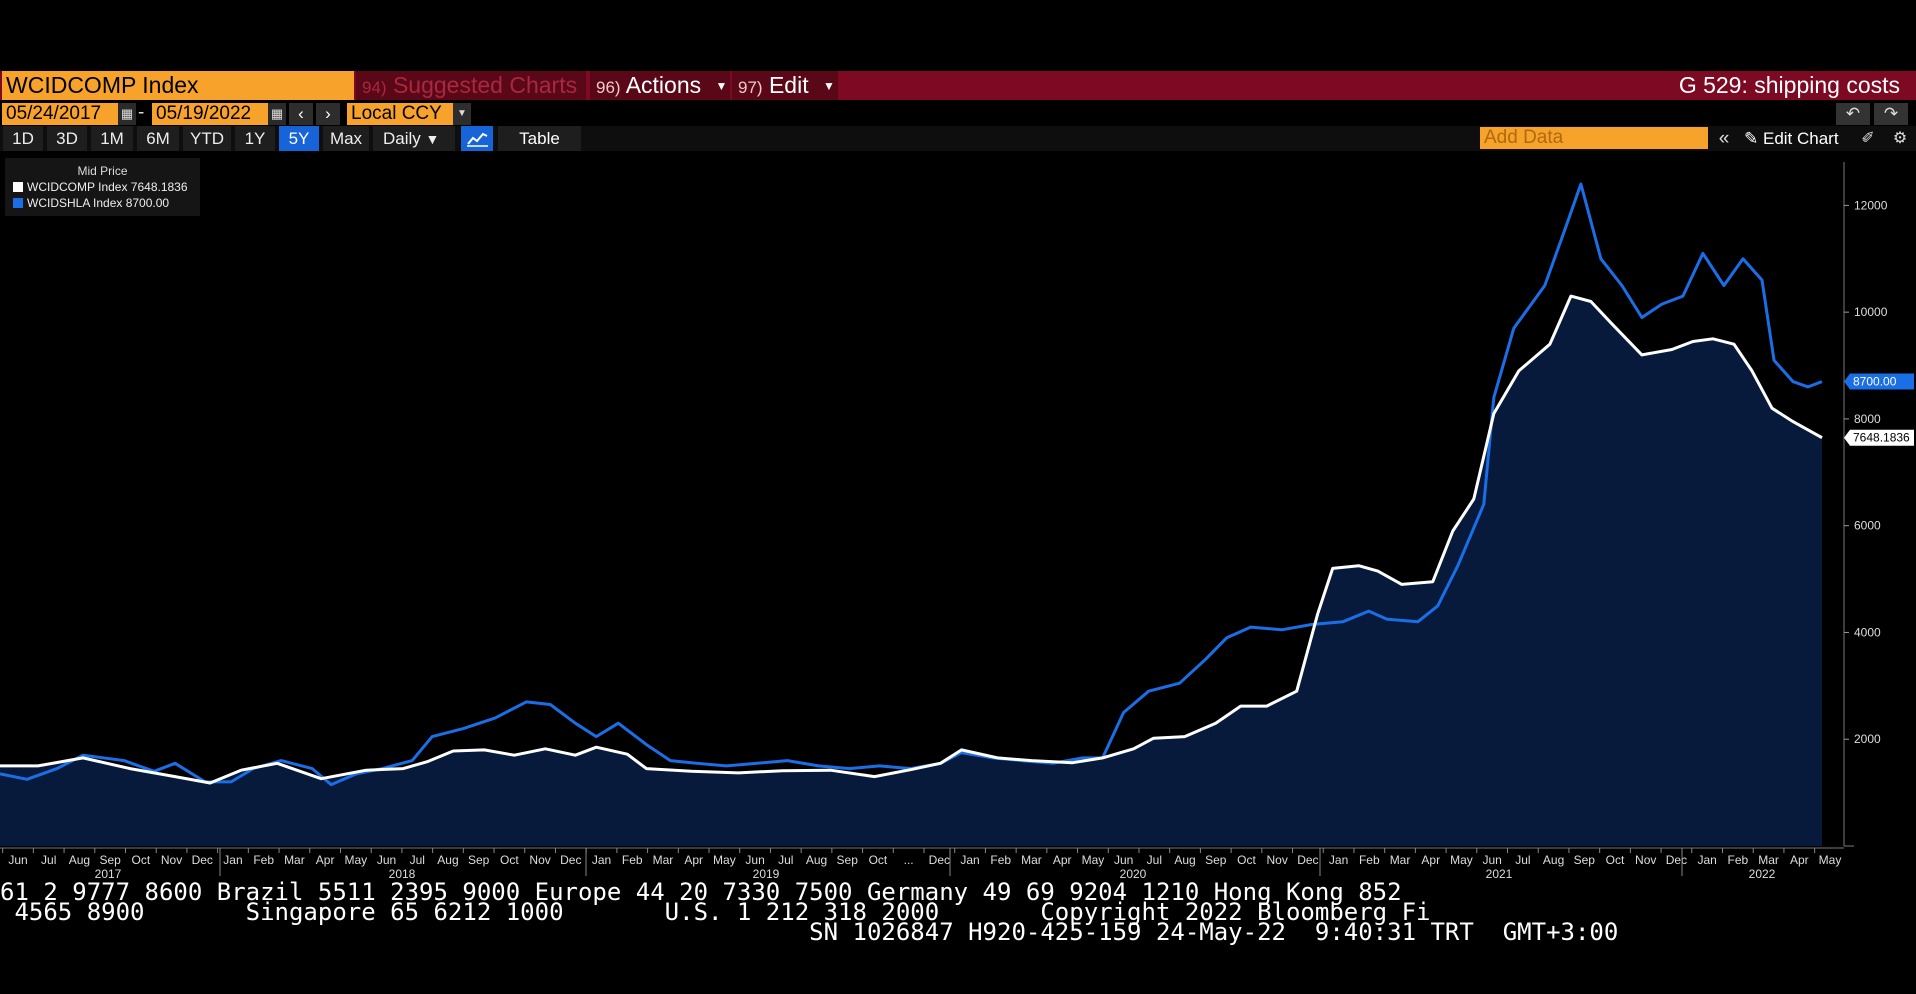  I want to click on add-data-input, so click(1594, 138).